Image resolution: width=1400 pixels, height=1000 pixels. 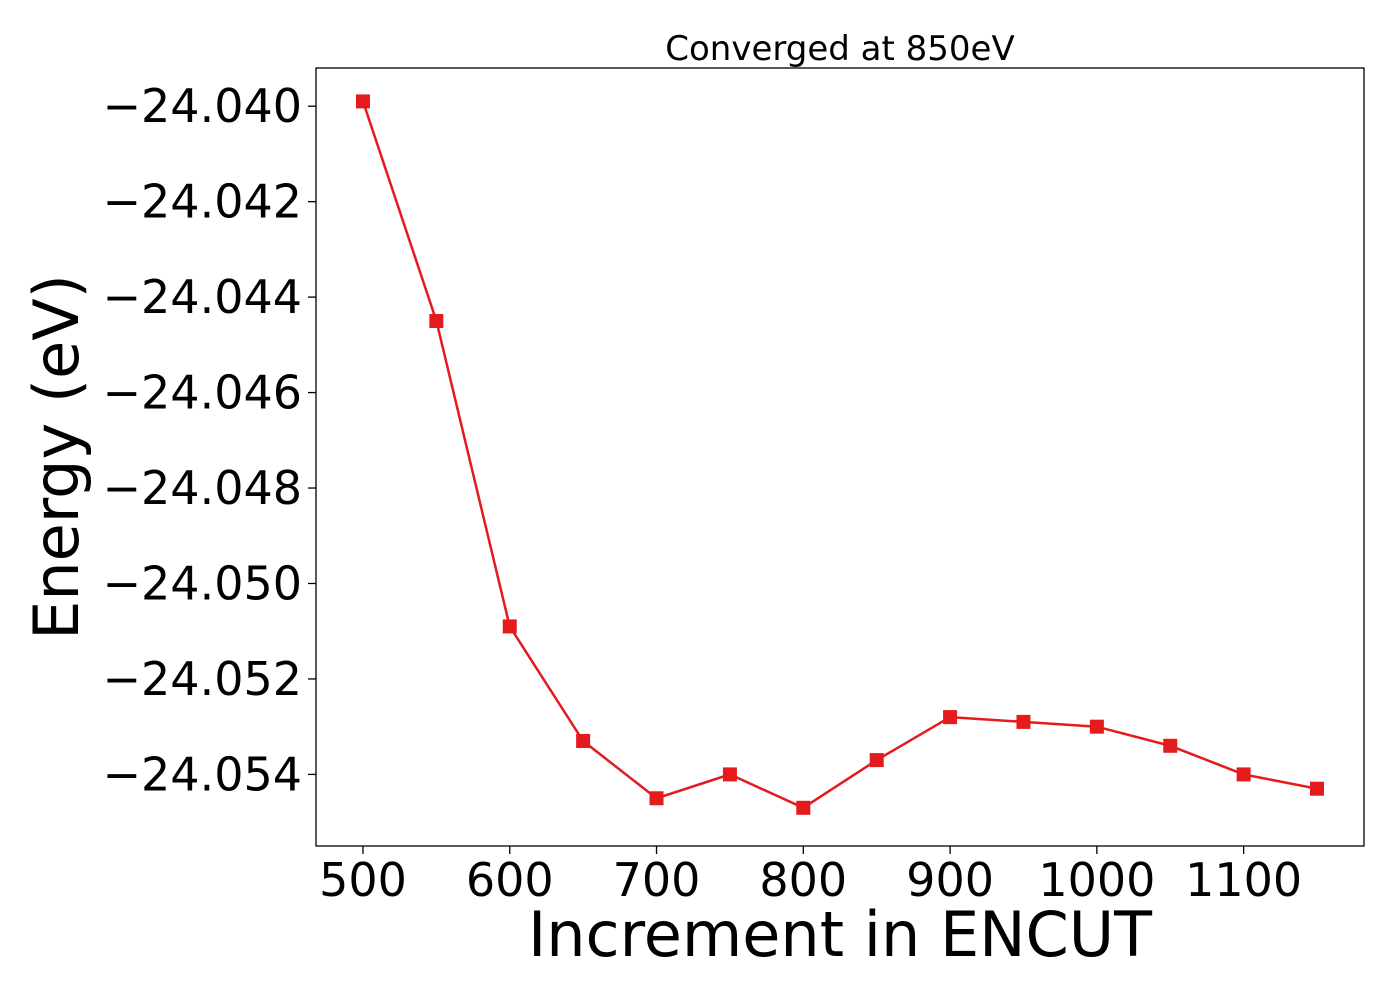 I want to click on x-axis-label: Increment in ENCUT, so click(x=840, y=934).